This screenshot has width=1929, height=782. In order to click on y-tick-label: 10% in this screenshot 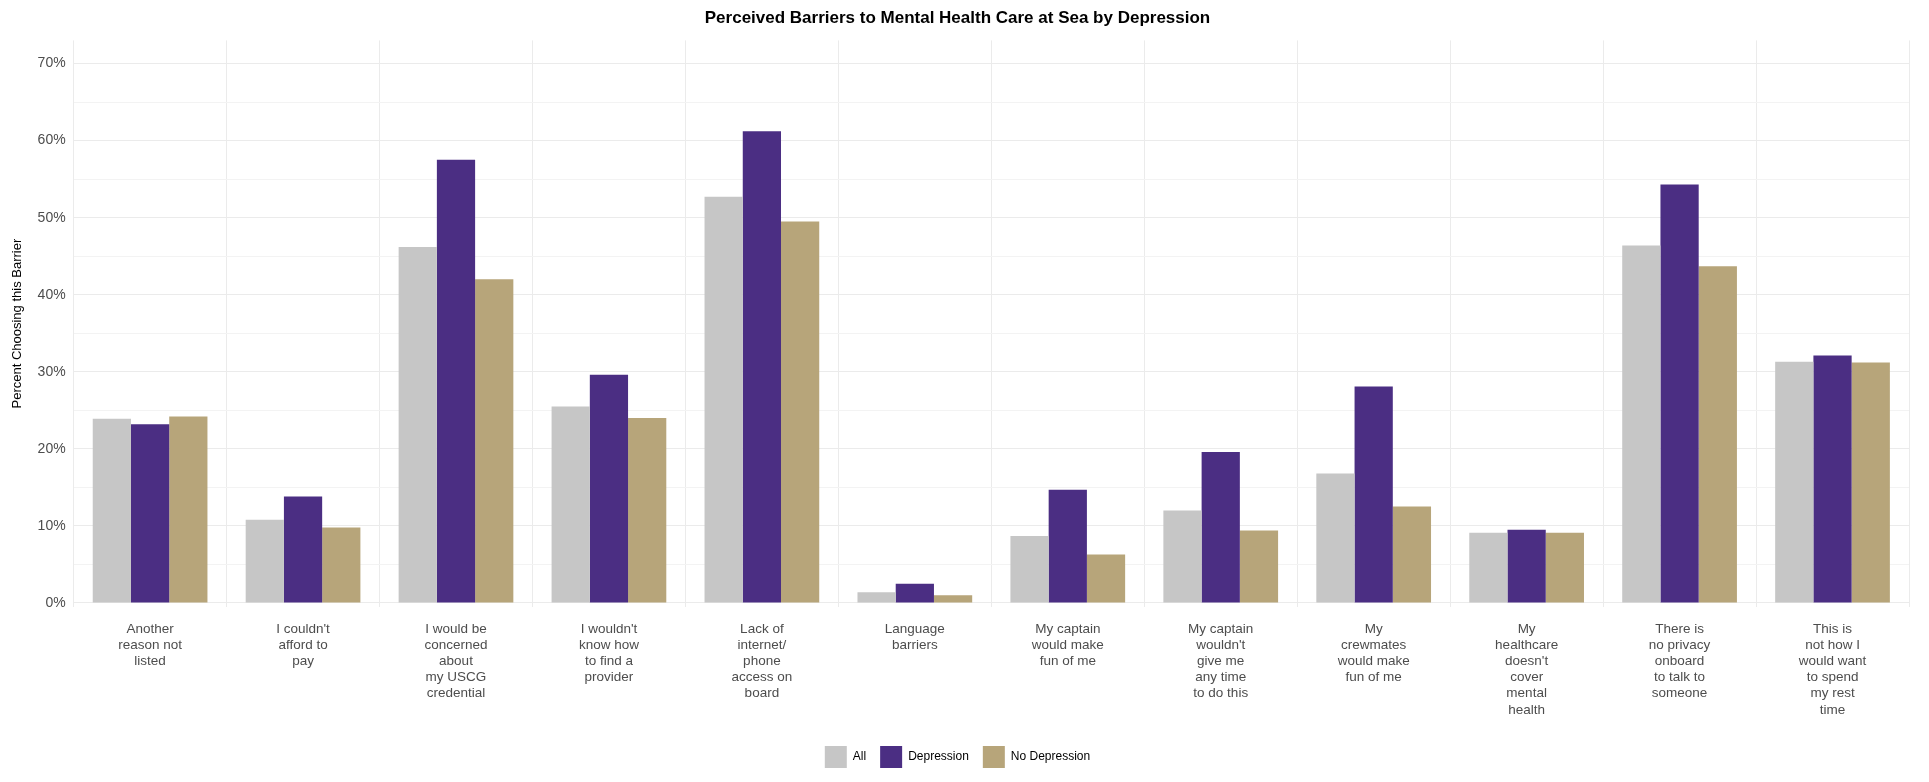, I will do `click(51, 524)`.